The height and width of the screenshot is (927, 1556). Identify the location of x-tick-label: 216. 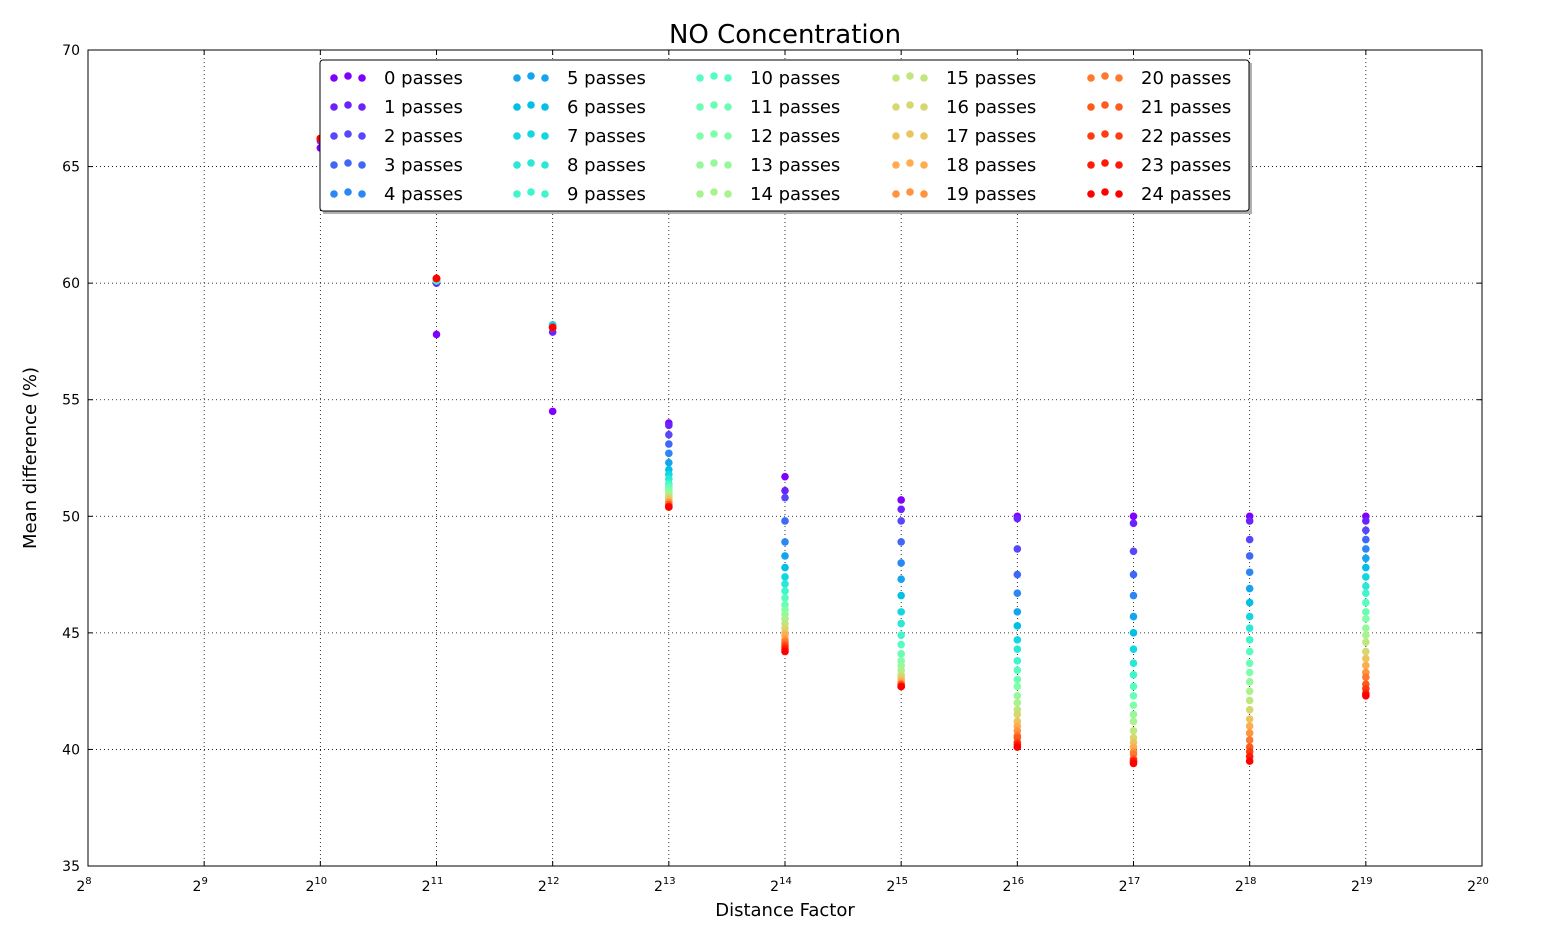
(1014, 885).